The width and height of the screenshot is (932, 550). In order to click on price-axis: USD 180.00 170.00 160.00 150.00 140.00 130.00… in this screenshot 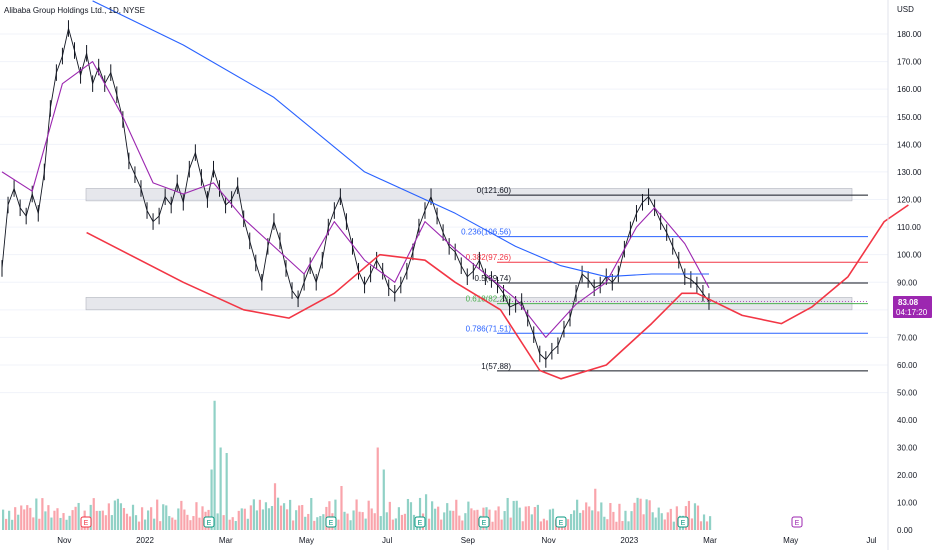, I will do `click(909, 201)`.